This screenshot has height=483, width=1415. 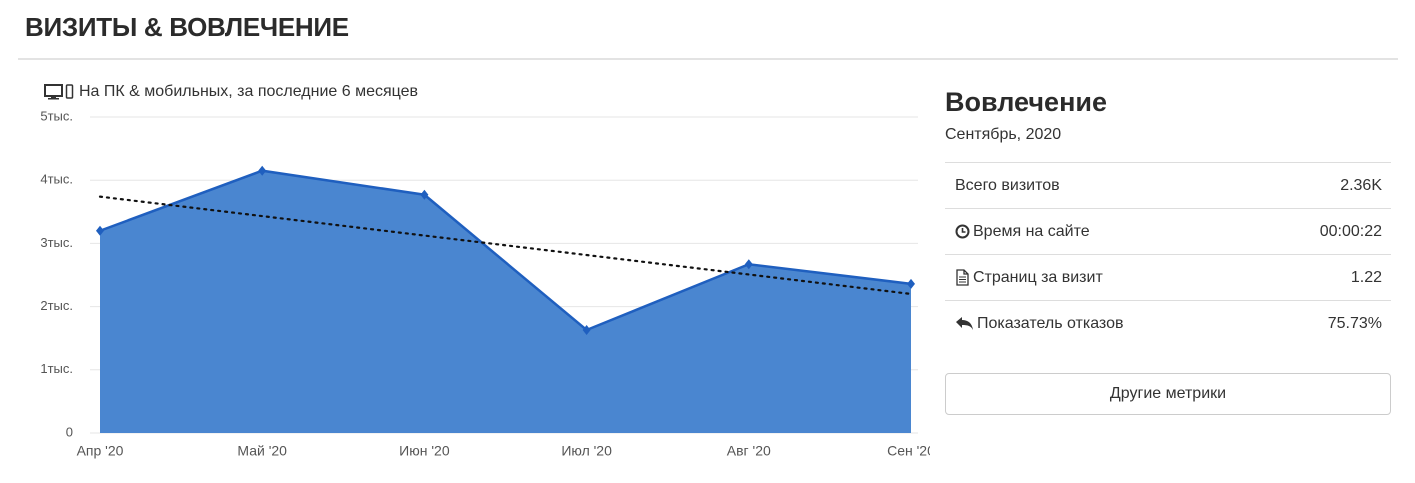 I want to click on trend-line, so click(x=505, y=245).